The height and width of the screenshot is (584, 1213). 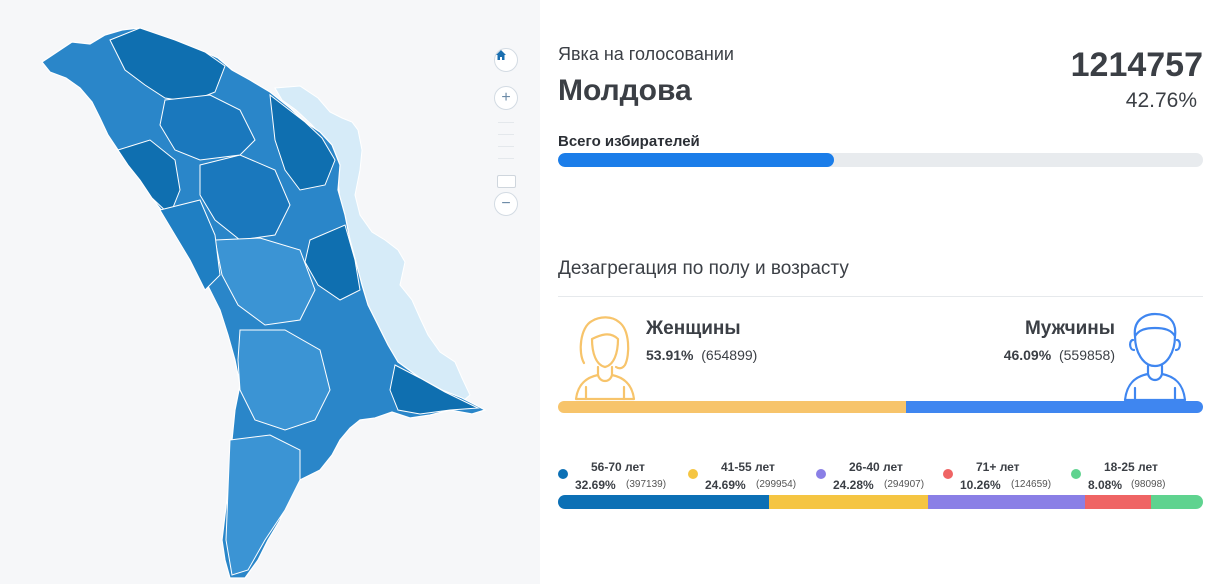 What do you see at coordinates (618, 467) in the screenshot?
I see `age-range-label: 56-70 лет` at bounding box center [618, 467].